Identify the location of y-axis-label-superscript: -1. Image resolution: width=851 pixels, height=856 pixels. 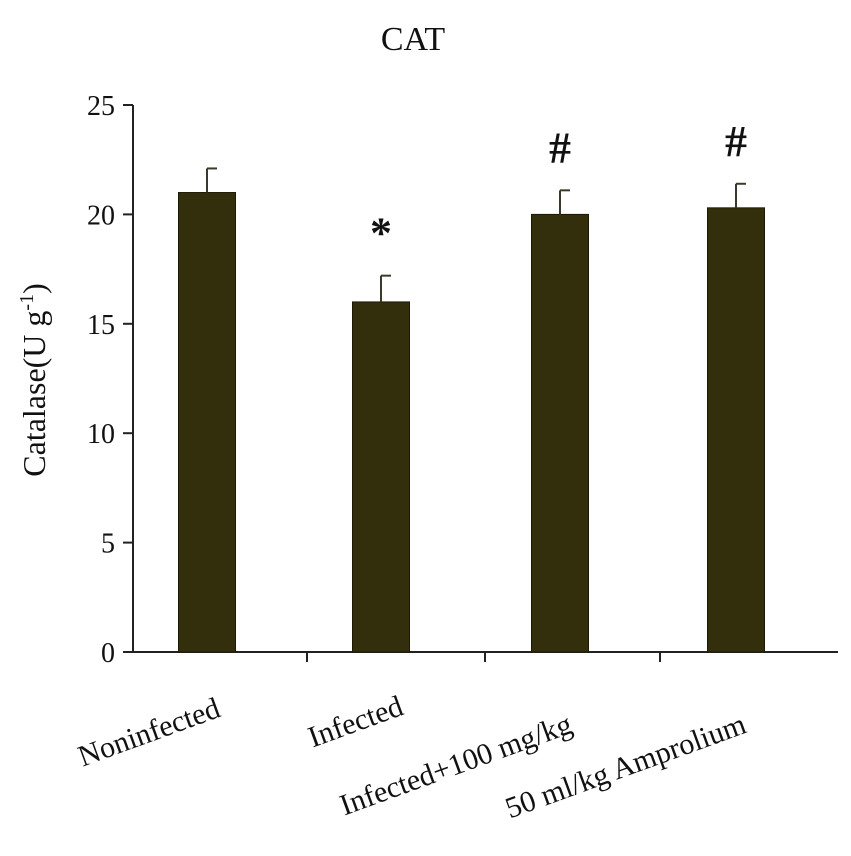
(27, 302).